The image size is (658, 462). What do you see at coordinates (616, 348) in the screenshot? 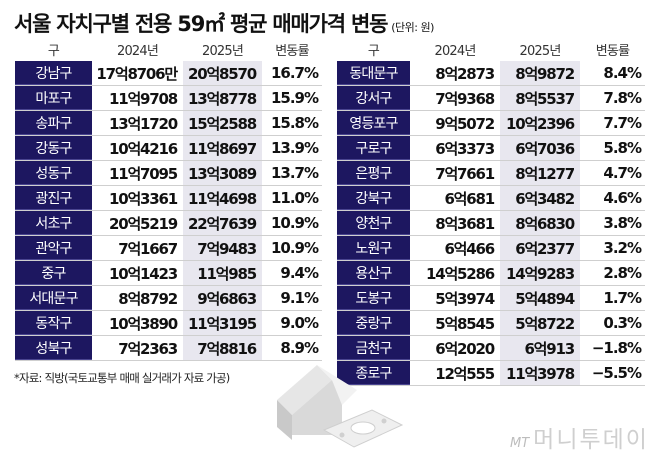
I see `change-rate-cell: −1.8%` at bounding box center [616, 348].